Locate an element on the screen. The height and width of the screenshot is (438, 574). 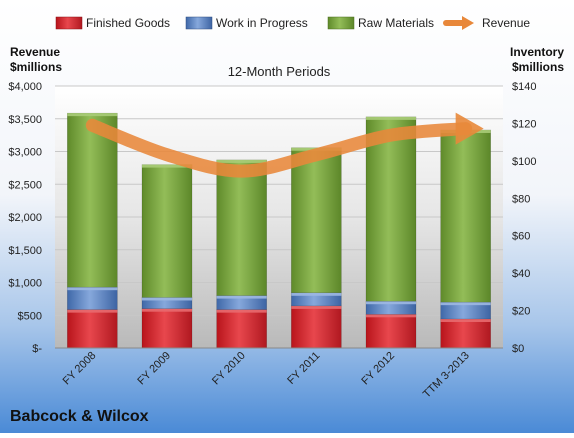
company-name: Babcock & Wilcox is located at coordinates (79, 416).